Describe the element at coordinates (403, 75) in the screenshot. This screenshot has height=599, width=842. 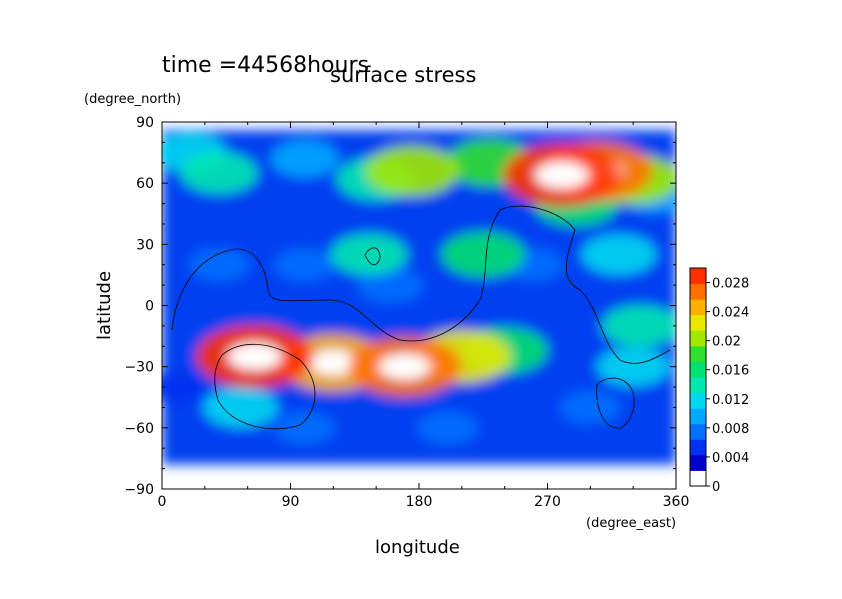
I see `chart-title: surface stress` at that location.